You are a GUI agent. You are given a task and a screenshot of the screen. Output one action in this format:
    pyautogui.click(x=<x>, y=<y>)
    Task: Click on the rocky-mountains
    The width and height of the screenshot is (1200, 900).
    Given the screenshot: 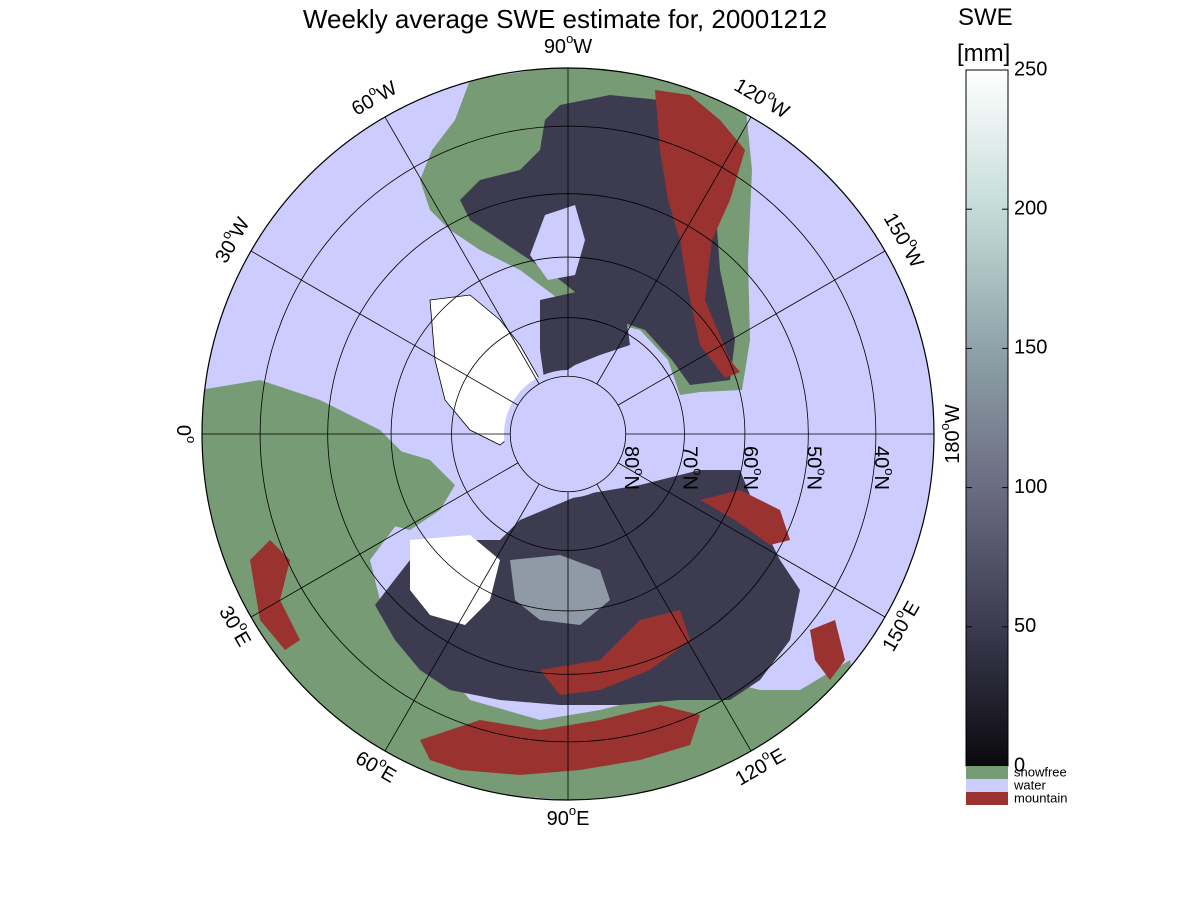 What is the action you would take?
    pyautogui.click(x=700, y=234)
    